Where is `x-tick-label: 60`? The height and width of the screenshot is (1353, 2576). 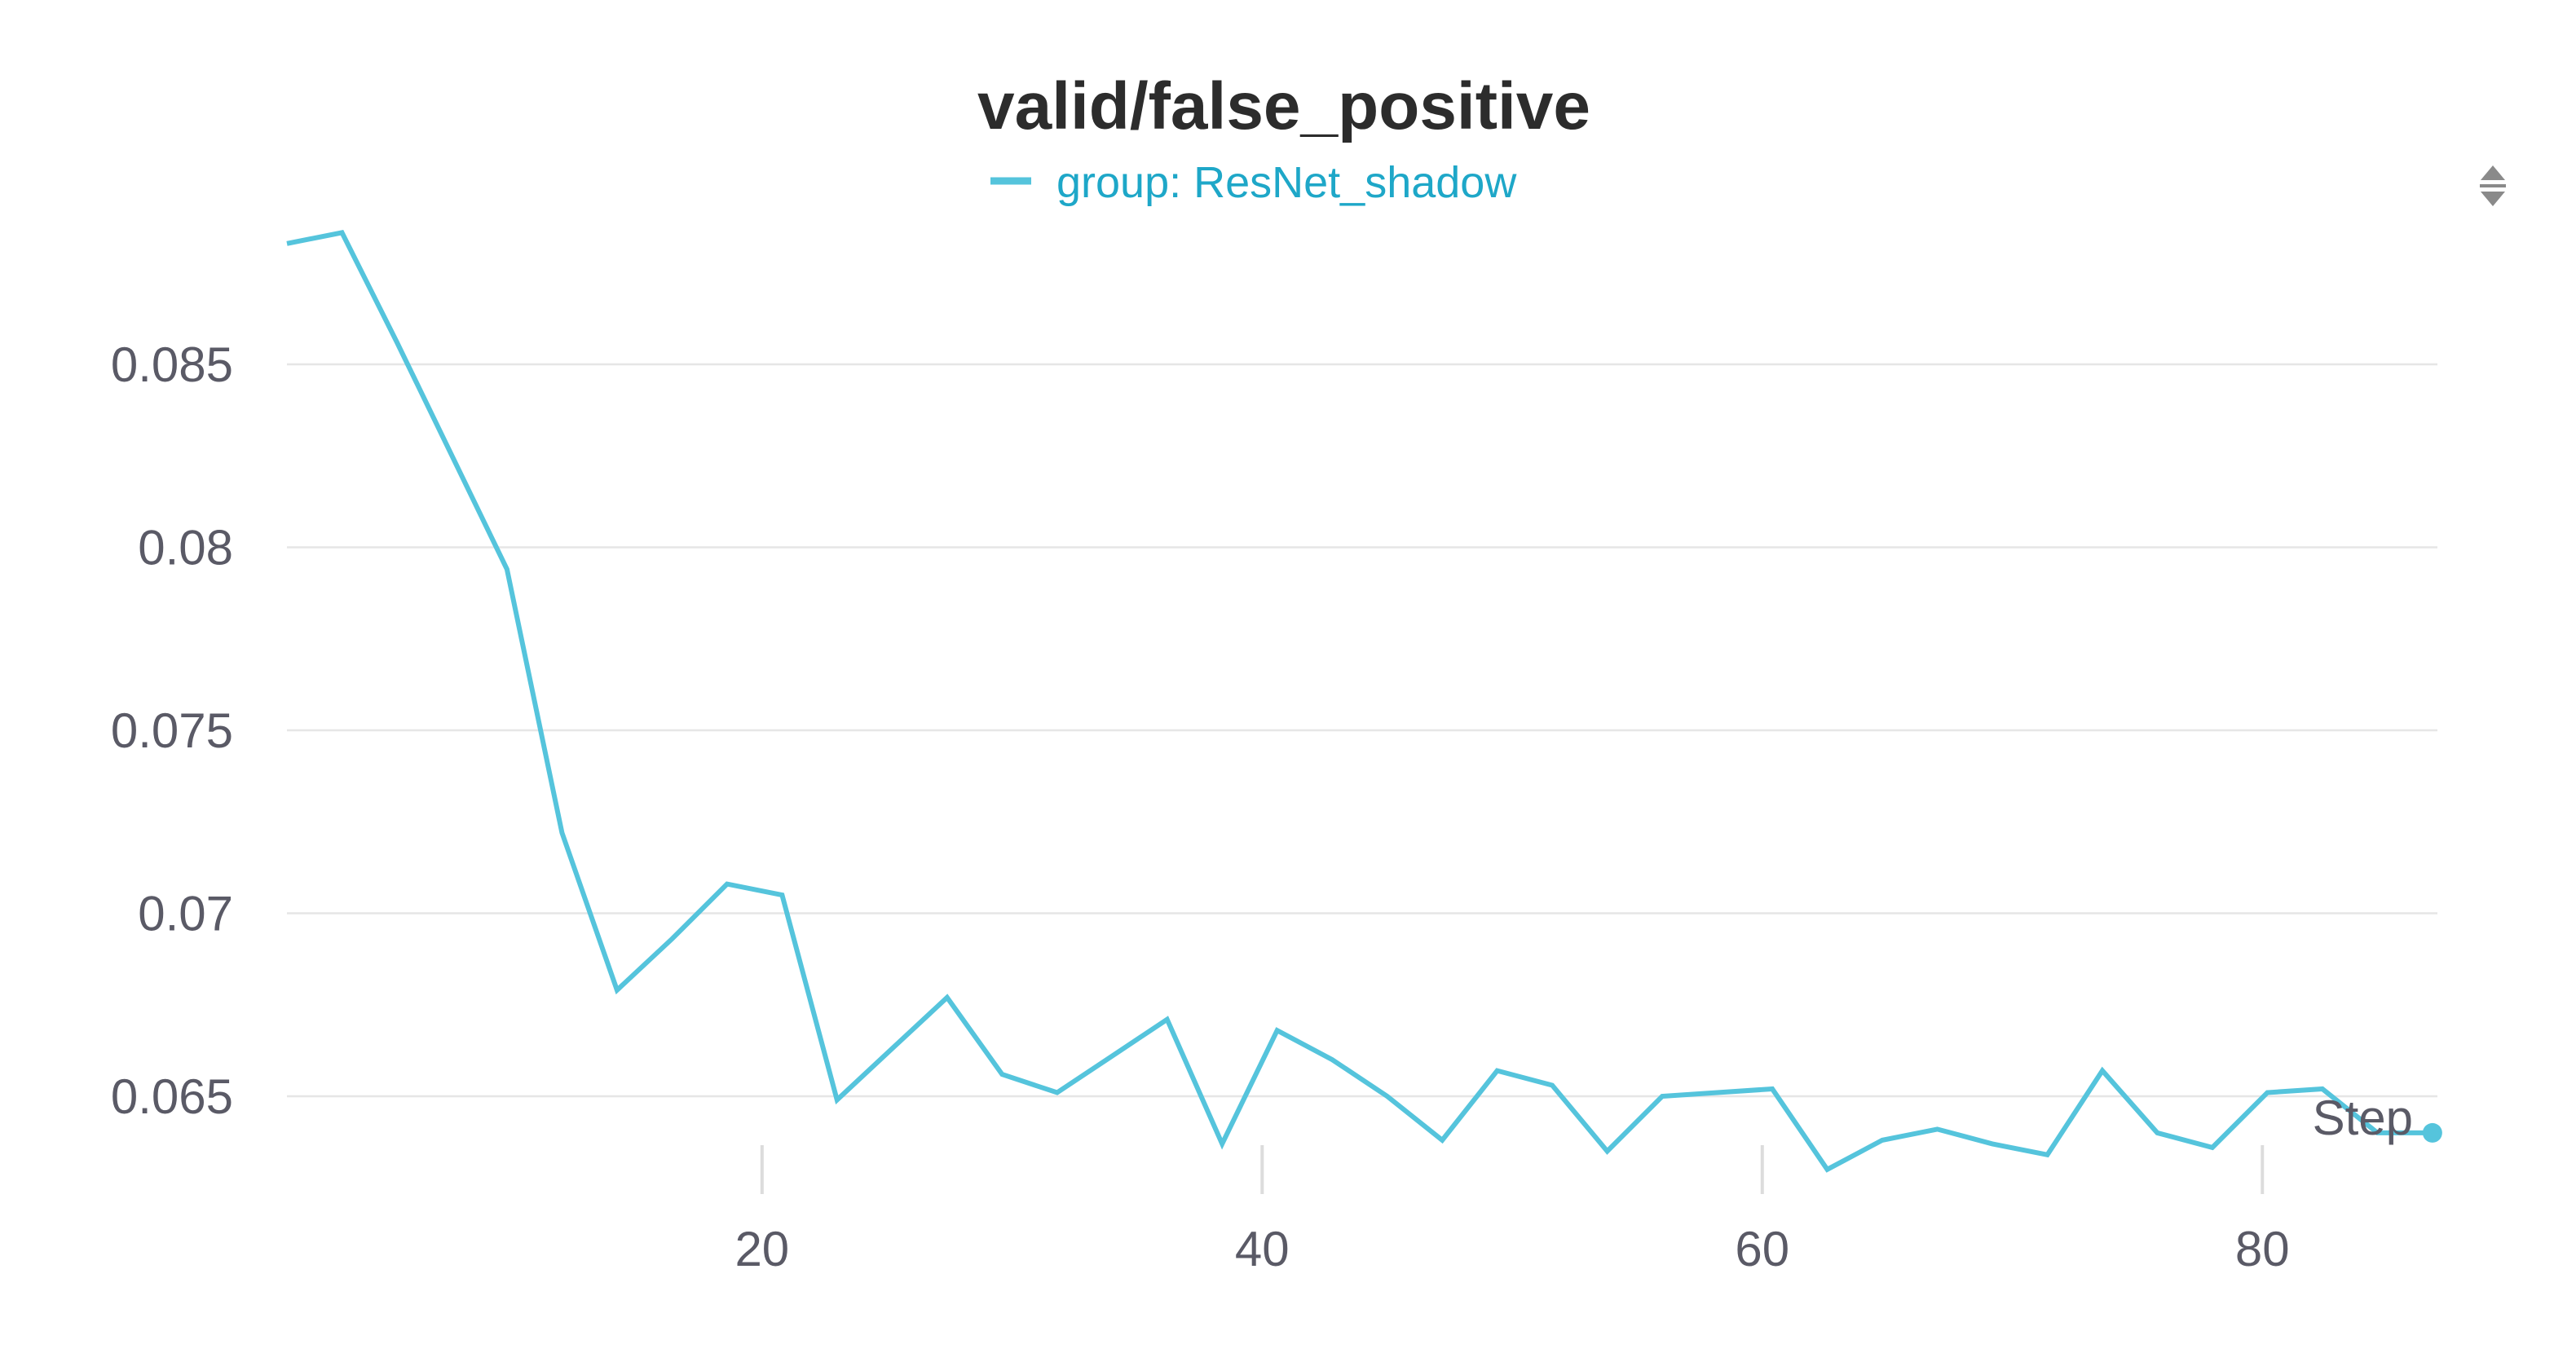
x-tick-label: 60 is located at coordinates (1762, 1249).